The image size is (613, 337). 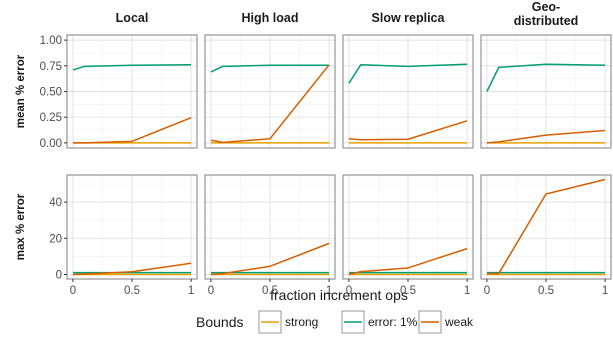 I want to click on y-tick-label: 20, so click(x=55, y=239).